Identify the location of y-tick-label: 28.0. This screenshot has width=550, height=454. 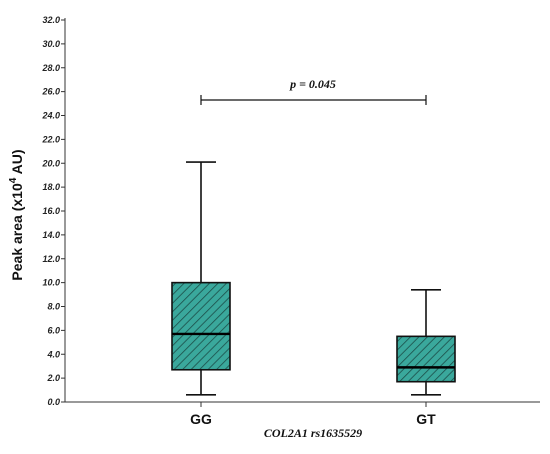
(50, 68).